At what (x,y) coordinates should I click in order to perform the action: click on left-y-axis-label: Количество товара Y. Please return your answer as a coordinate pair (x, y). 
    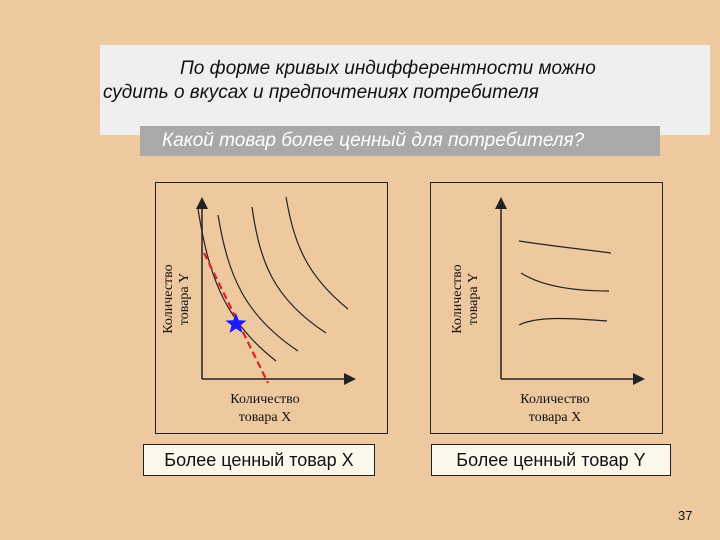
    Looking at the image, I should click on (178, 299).